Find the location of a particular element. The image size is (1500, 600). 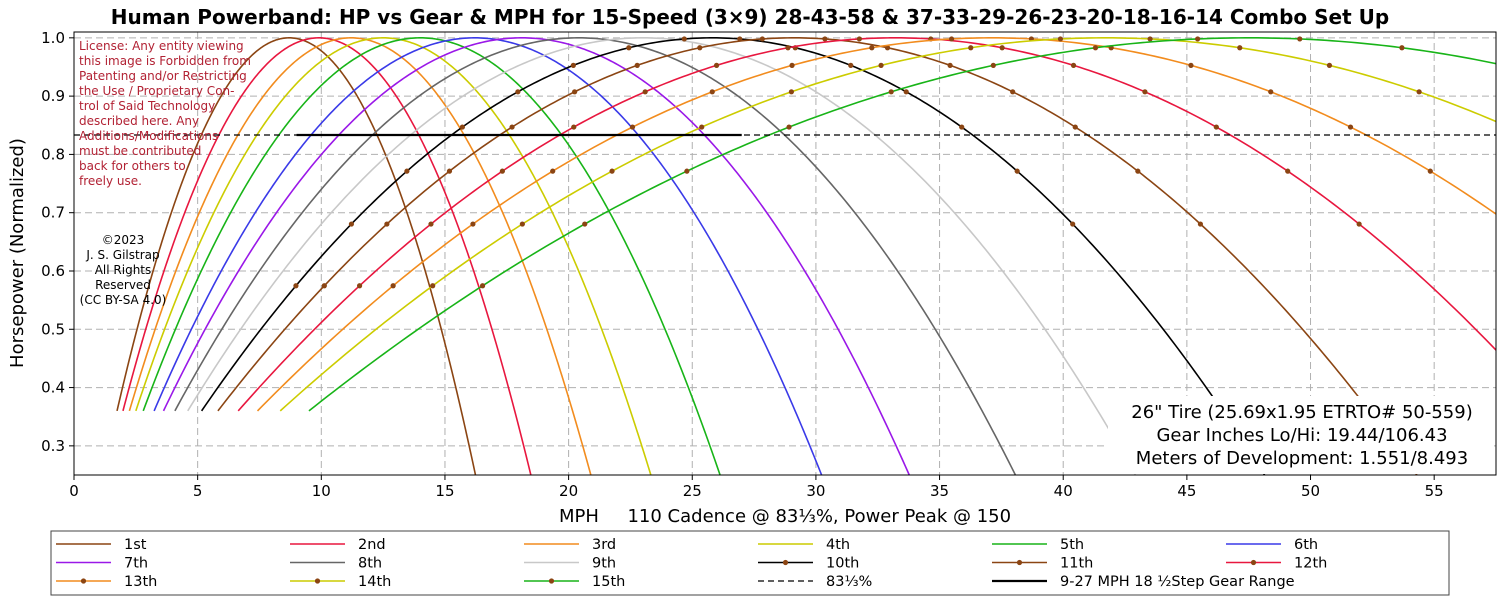

y-tick-label: 0.3 is located at coordinates (53, 446).